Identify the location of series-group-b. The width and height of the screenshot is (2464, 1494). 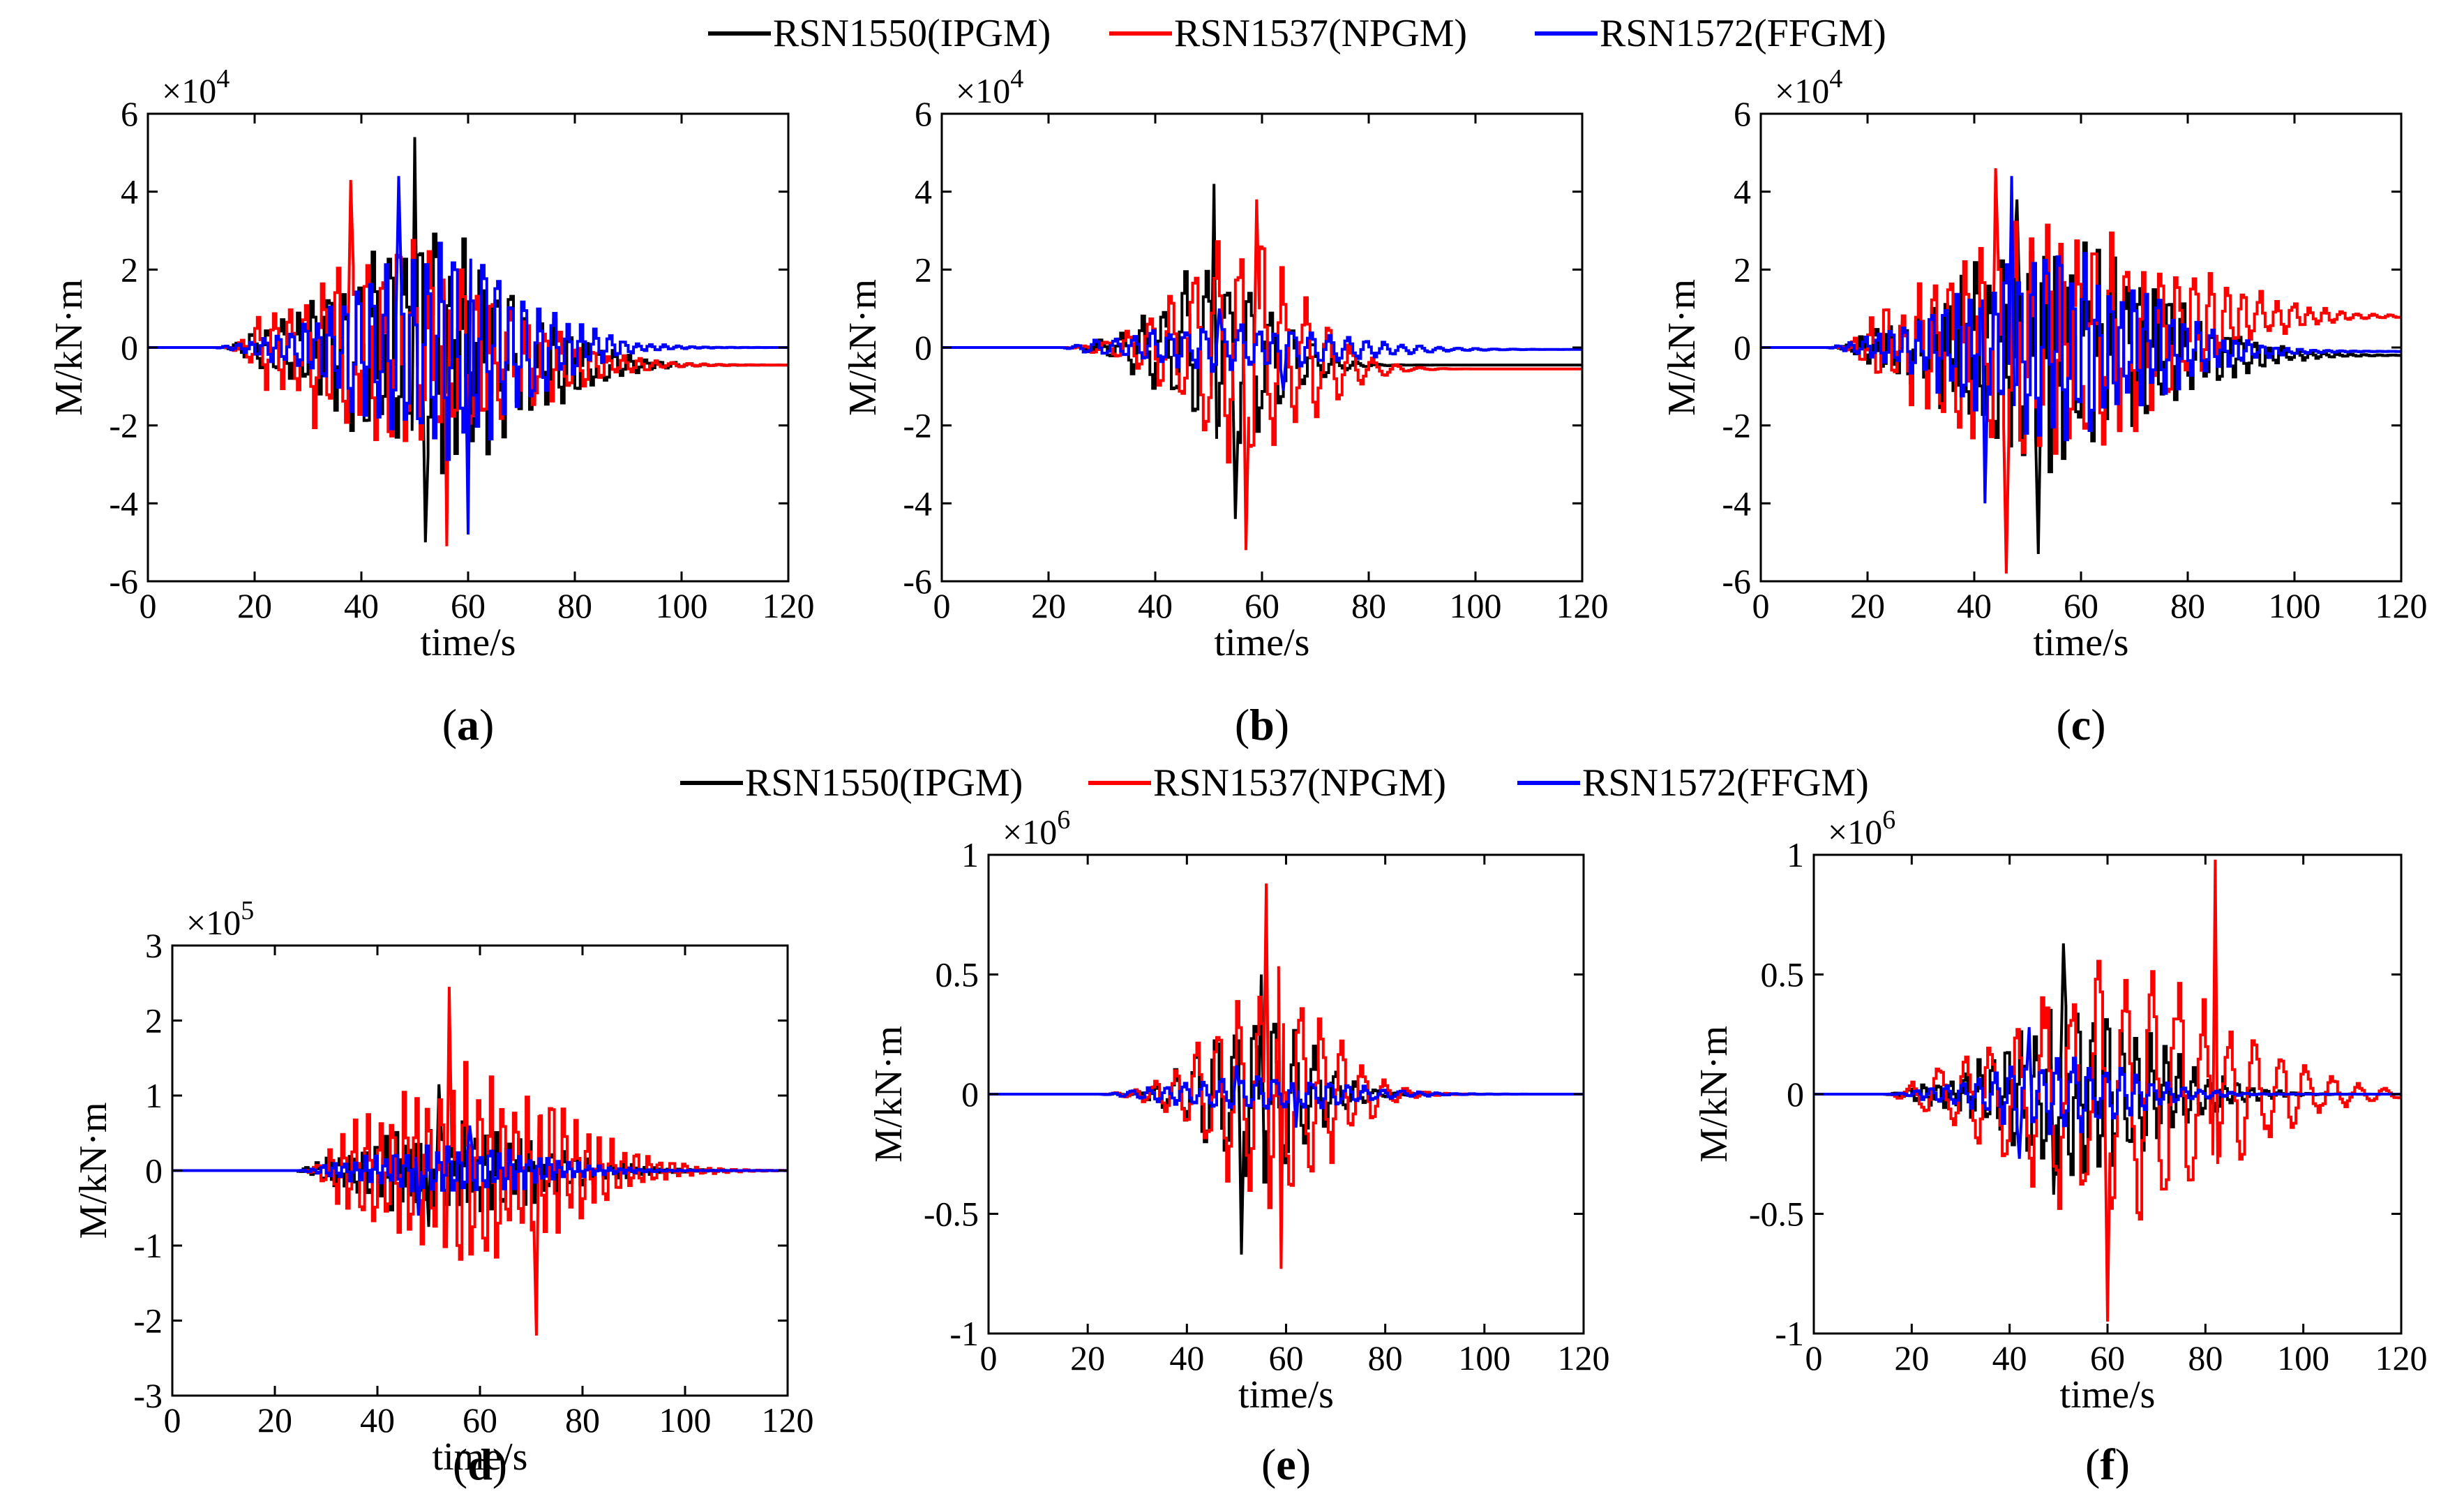
(1262, 367).